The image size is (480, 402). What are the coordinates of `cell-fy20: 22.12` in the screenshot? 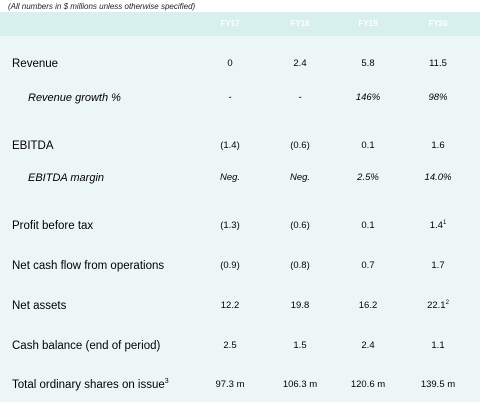 It's located at (438, 306).